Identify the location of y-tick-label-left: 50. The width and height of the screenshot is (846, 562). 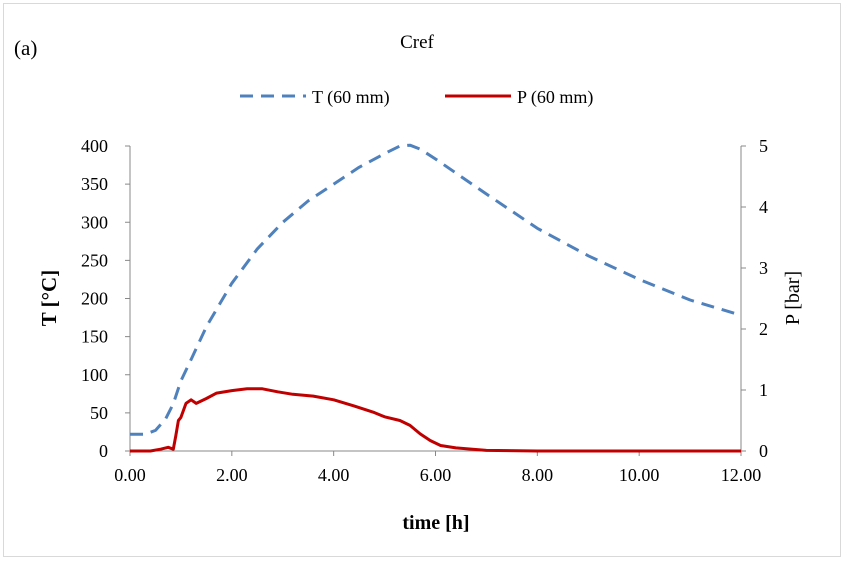
(99, 413).